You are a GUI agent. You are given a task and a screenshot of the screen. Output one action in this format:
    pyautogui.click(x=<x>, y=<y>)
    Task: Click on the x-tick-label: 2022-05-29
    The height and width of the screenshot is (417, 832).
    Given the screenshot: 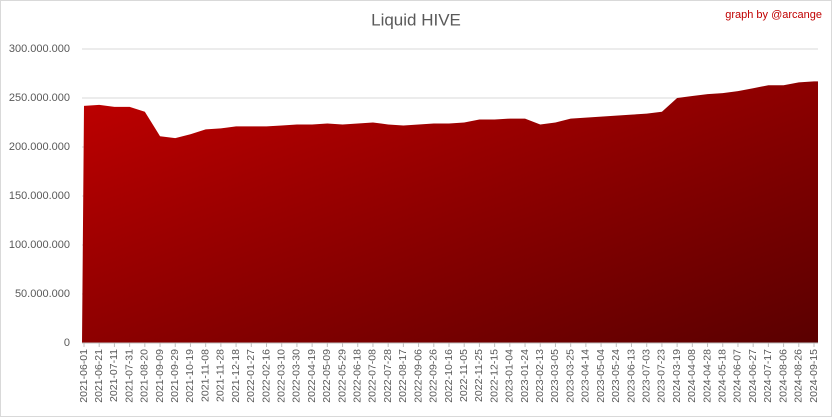 What is the action you would take?
    pyautogui.click(x=342, y=376)
    